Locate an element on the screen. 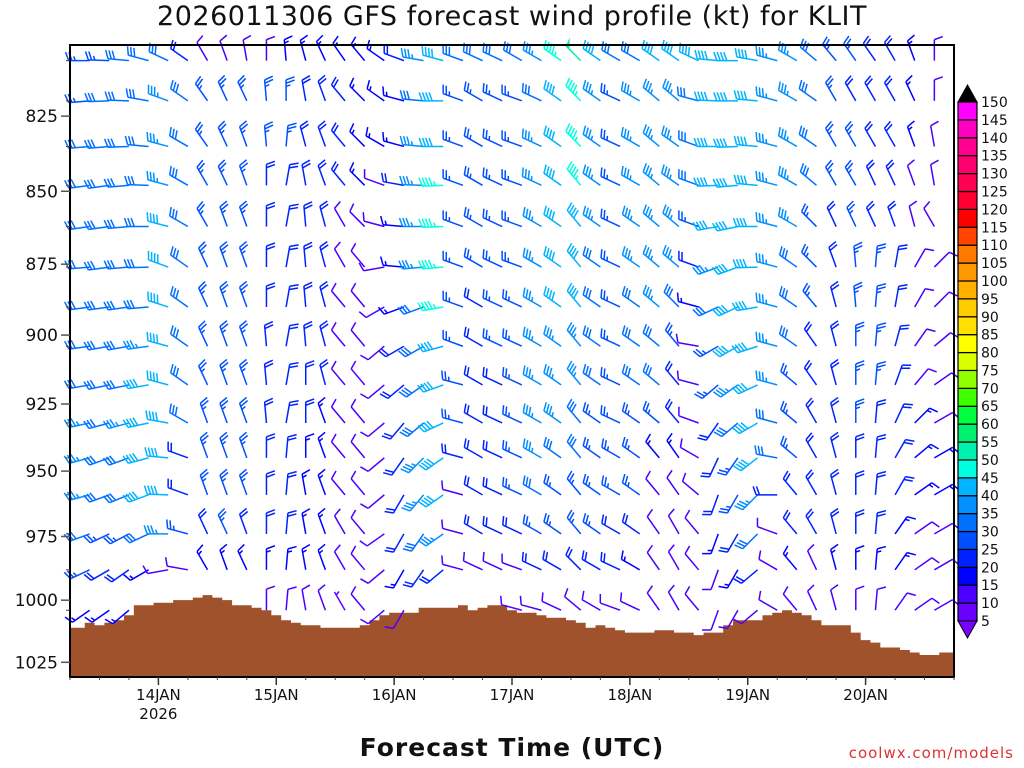 The image size is (1024, 768). credit-link: coolwx.com/models is located at coordinates (931, 753).